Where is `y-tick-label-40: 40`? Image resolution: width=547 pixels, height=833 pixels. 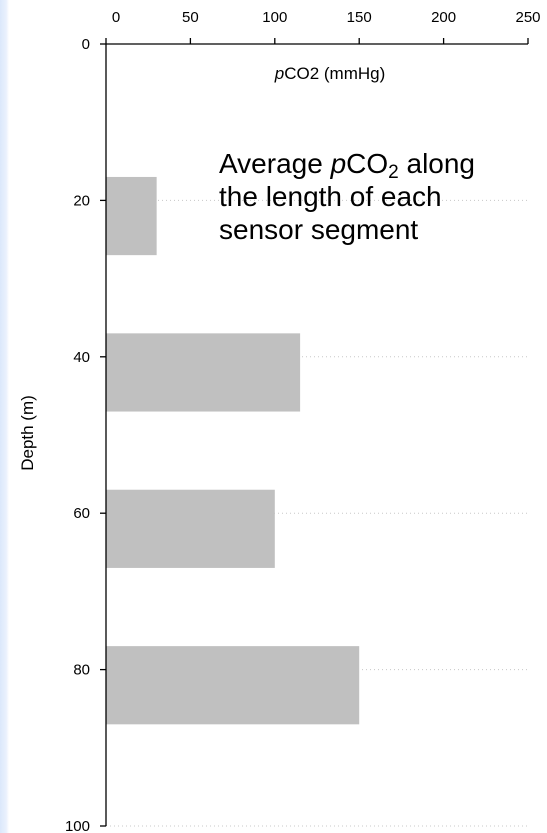
y-tick-label-40: 40 is located at coordinates (81, 357).